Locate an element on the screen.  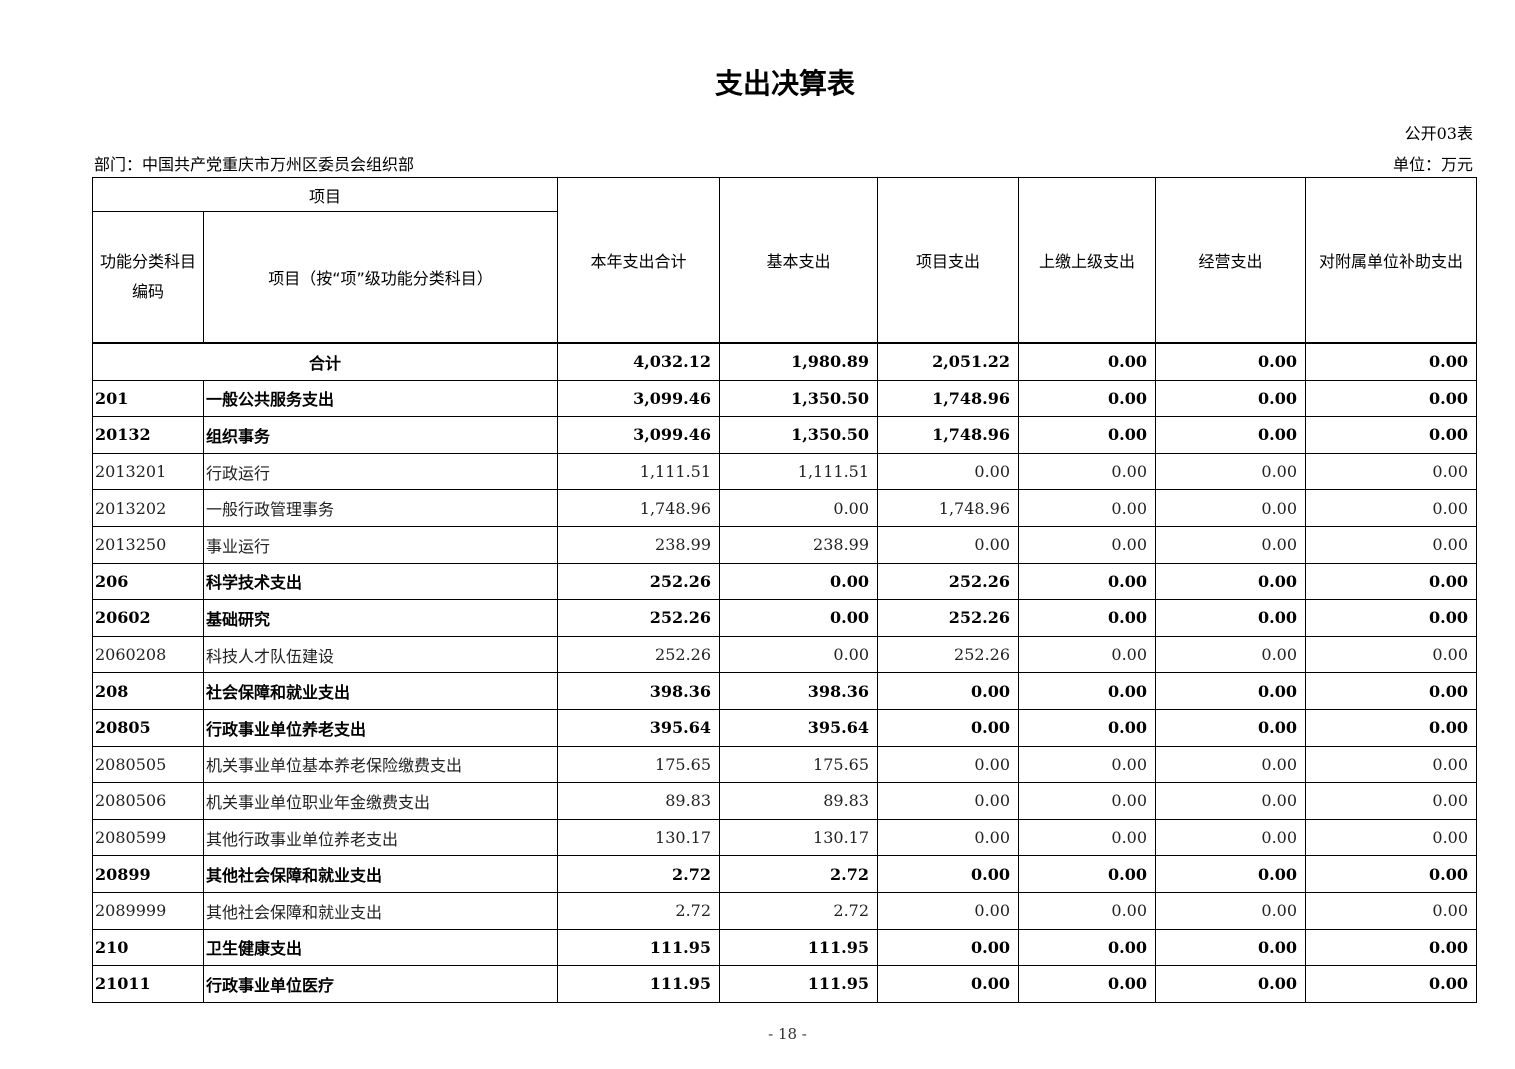
cell-code: 2080506 is located at coordinates (148, 801).